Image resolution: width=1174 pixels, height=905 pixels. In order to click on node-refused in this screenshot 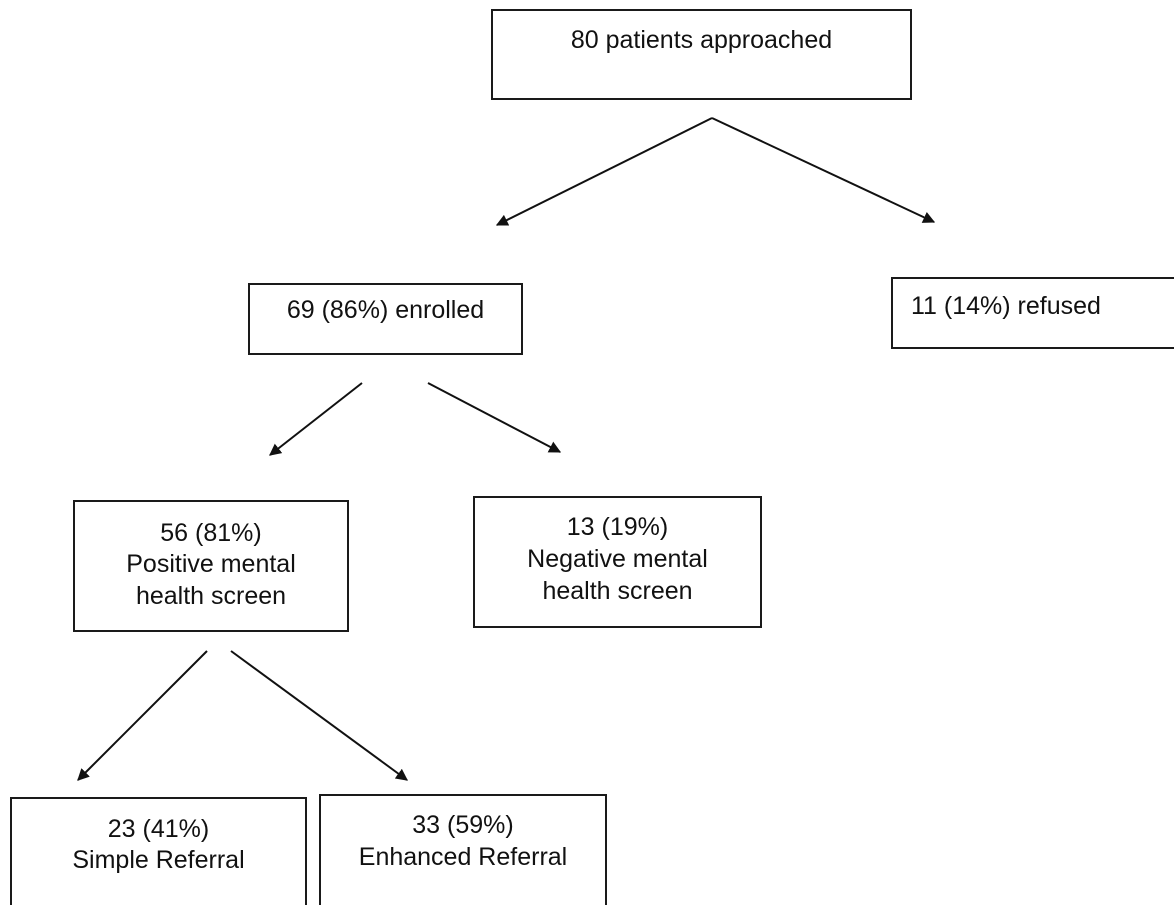, I will do `click(1032, 313)`.